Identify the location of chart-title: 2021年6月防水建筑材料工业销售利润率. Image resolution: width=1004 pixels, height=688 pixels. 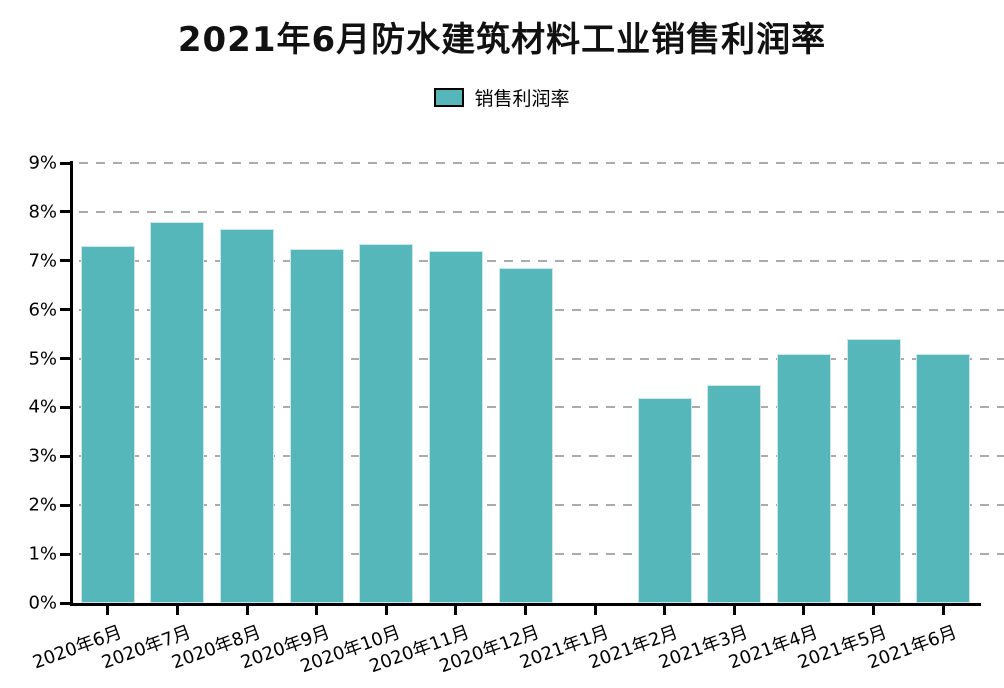
(502, 40).